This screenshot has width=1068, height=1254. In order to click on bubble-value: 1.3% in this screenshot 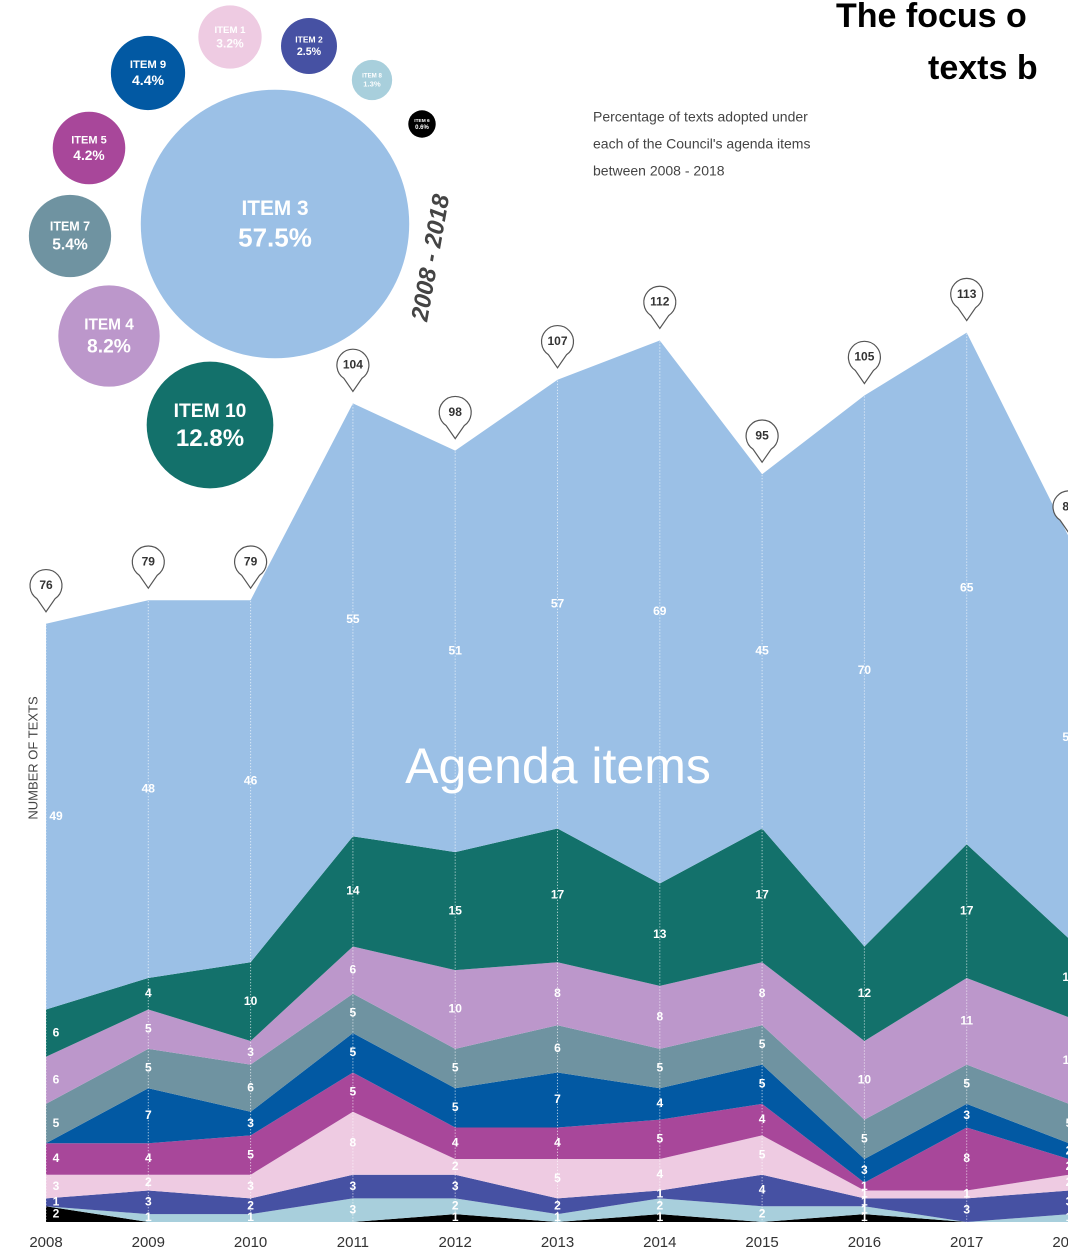, I will do `click(372, 84)`.